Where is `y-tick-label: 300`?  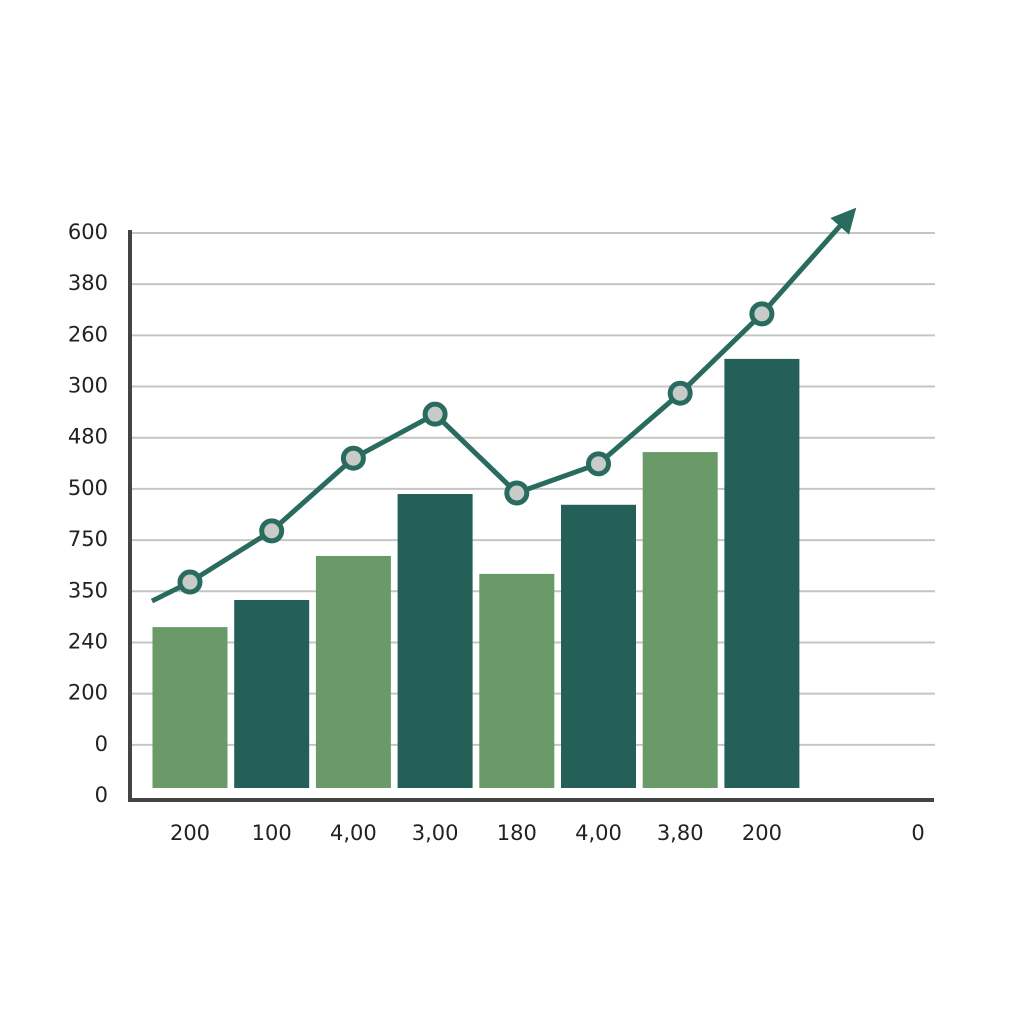 y-tick-label: 300 is located at coordinates (88, 386).